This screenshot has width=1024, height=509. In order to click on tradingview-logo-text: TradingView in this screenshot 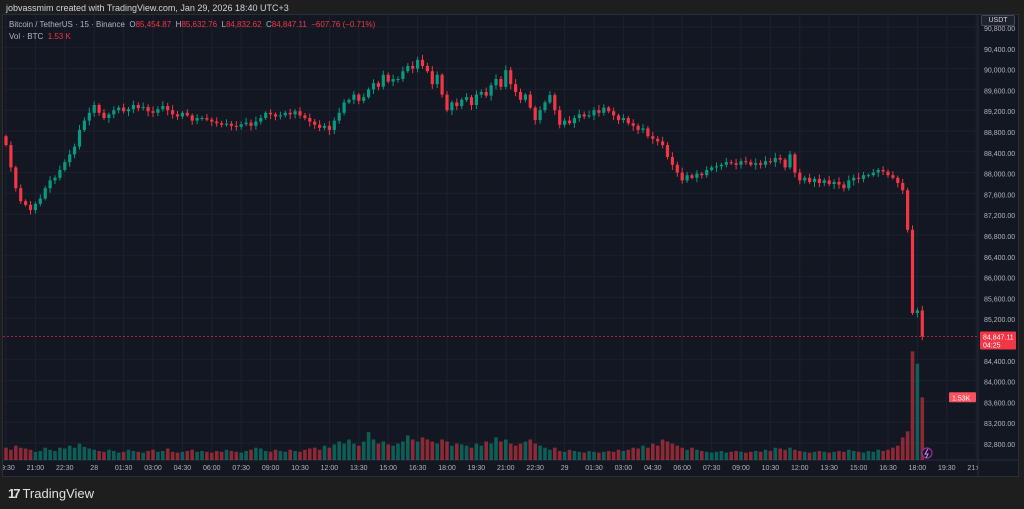, I will do `click(58, 493)`.